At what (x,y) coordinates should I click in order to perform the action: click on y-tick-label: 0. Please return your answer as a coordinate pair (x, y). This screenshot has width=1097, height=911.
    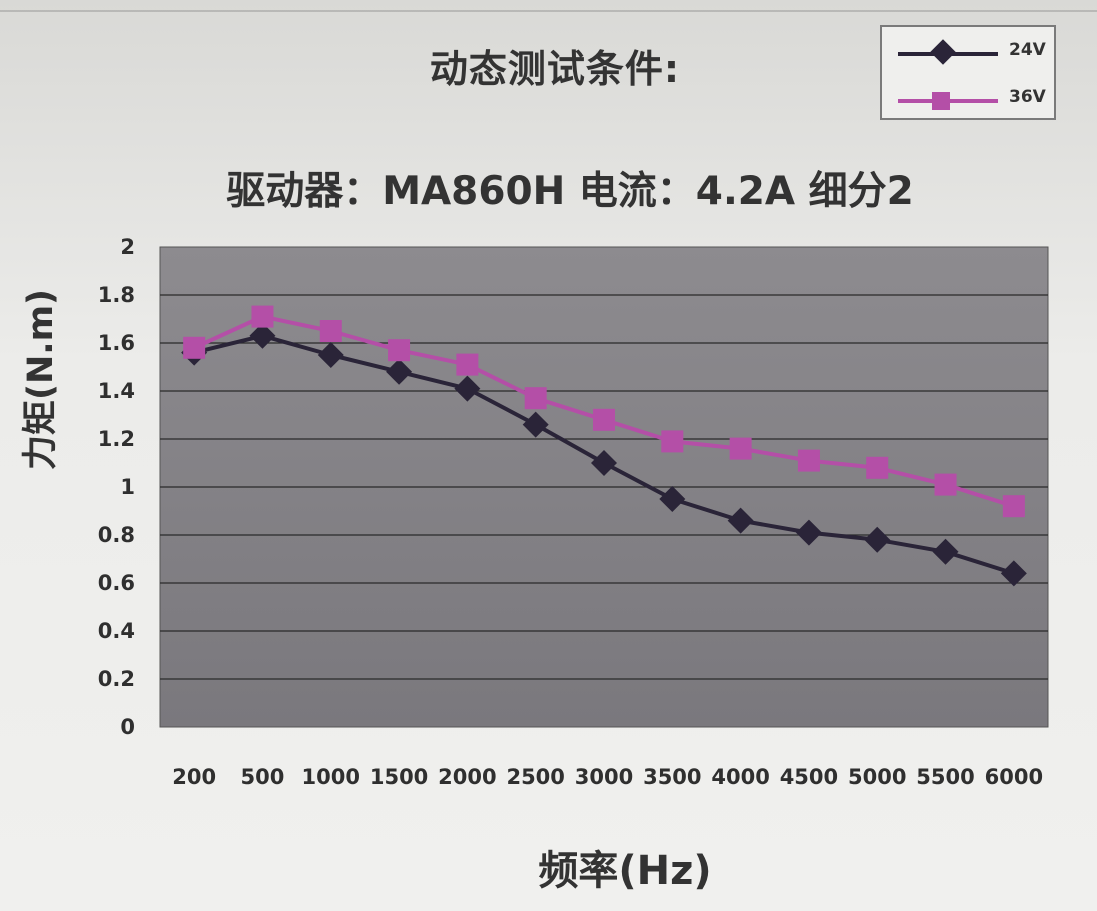
    Looking at the image, I should click on (127, 727).